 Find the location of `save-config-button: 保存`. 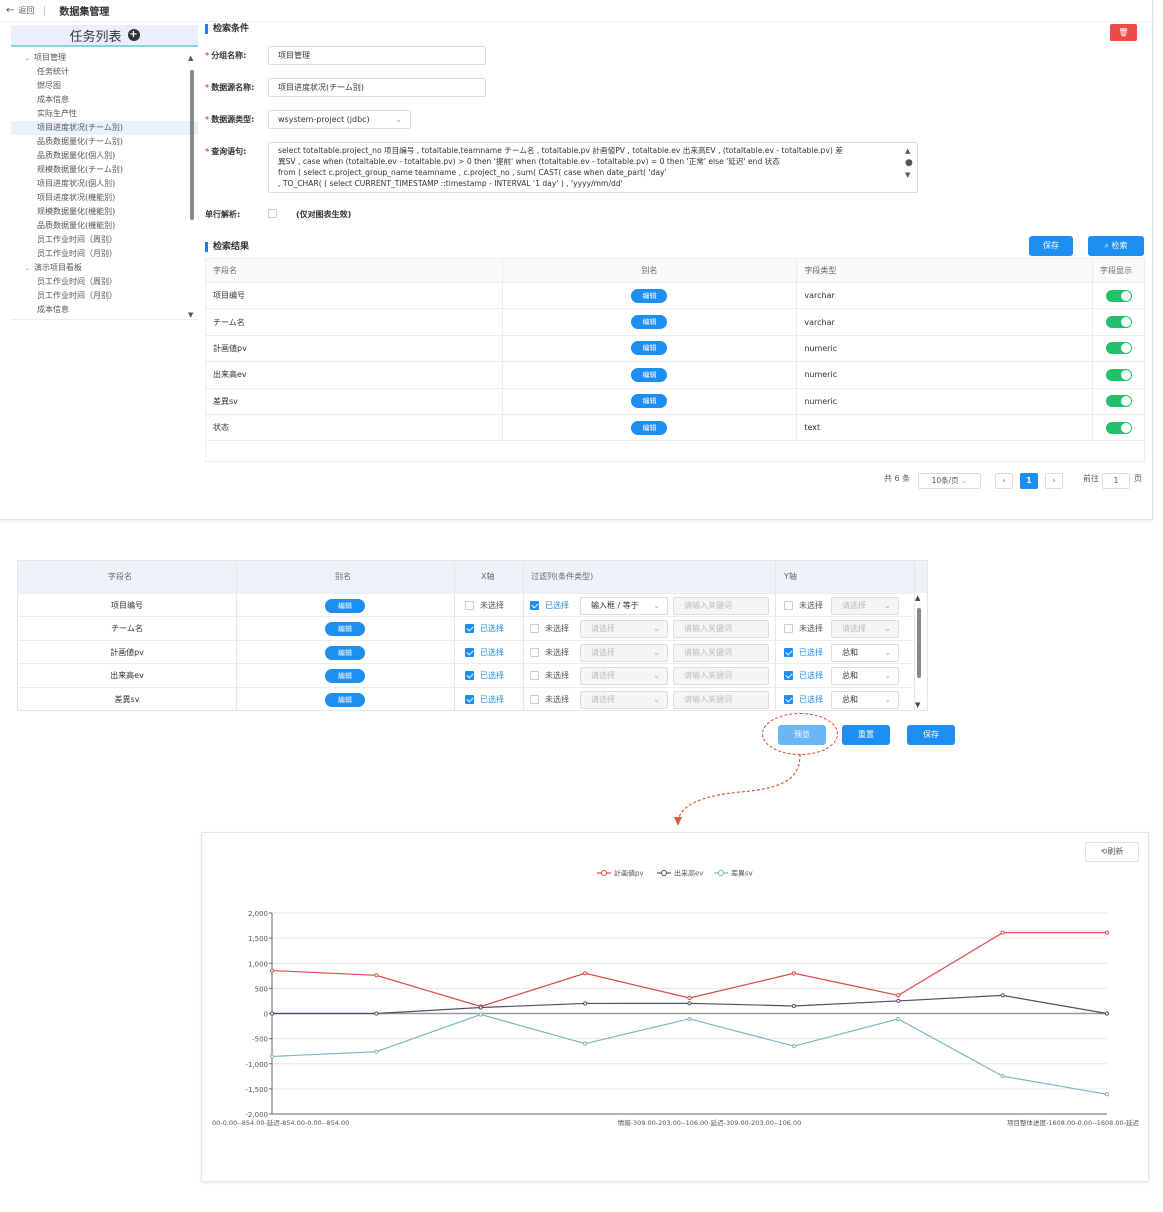

save-config-button: 保存 is located at coordinates (931, 735).